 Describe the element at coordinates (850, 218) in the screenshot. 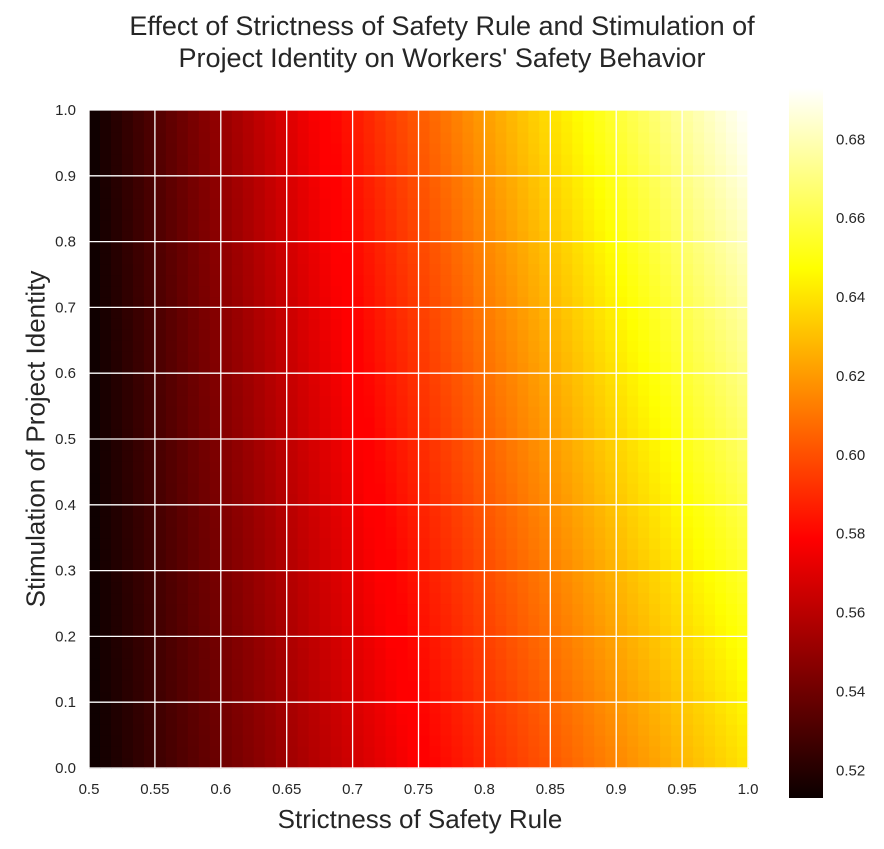

I see `colorbar-tick-label: 0.66` at that location.